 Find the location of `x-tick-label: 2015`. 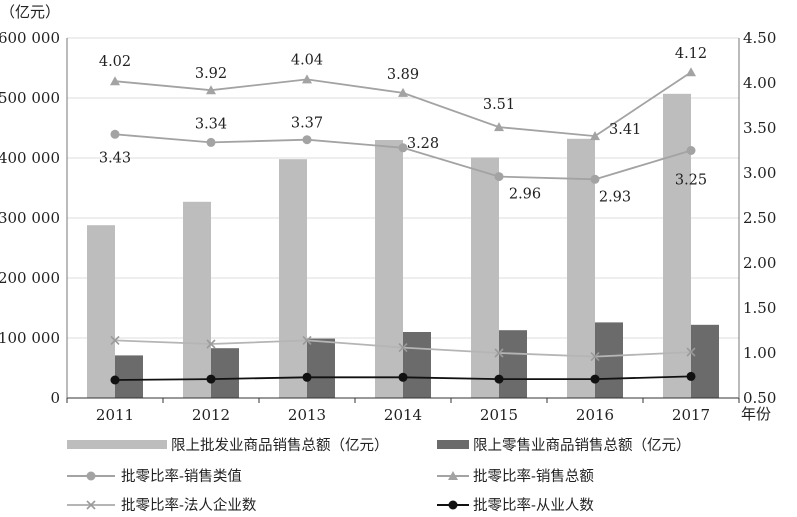

x-tick-label: 2015 is located at coordinates (499, 415).